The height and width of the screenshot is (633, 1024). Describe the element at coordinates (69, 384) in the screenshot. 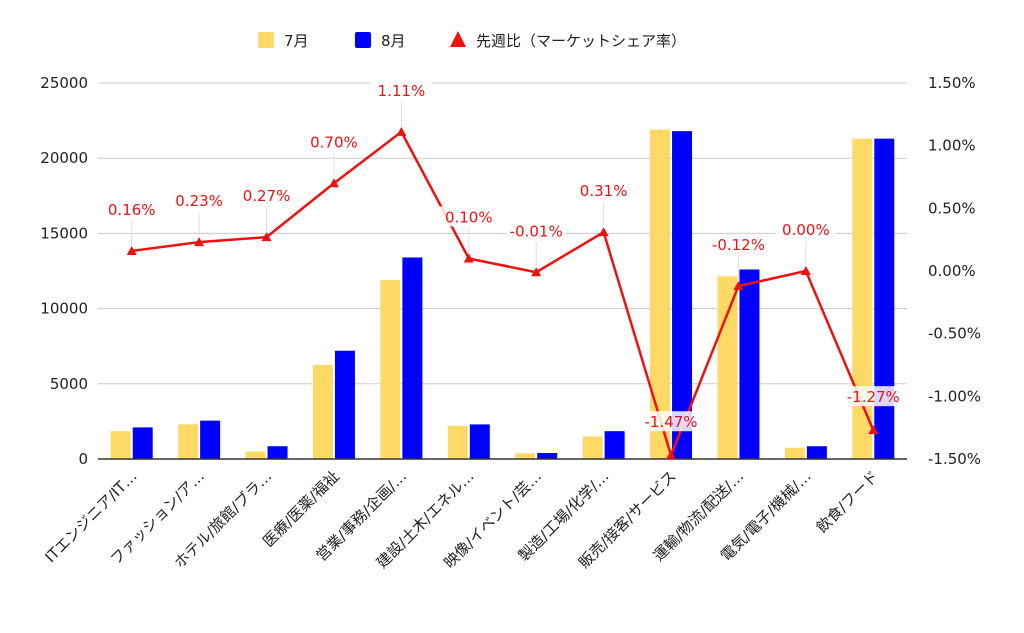

I see `left-tick-label: 5000` at that location.